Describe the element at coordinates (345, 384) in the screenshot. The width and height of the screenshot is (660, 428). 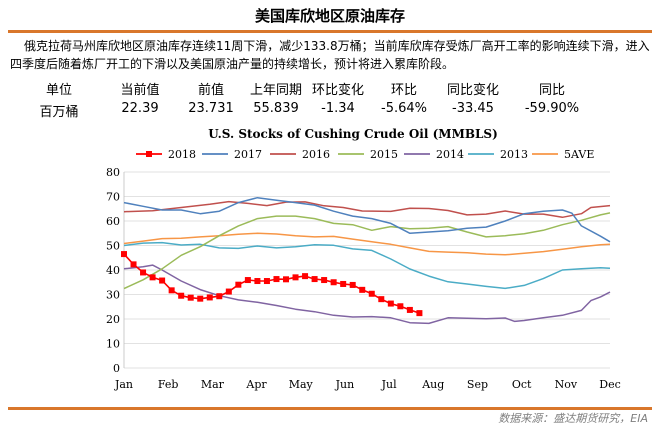
I see `x-tick-label: Jun` at that location.